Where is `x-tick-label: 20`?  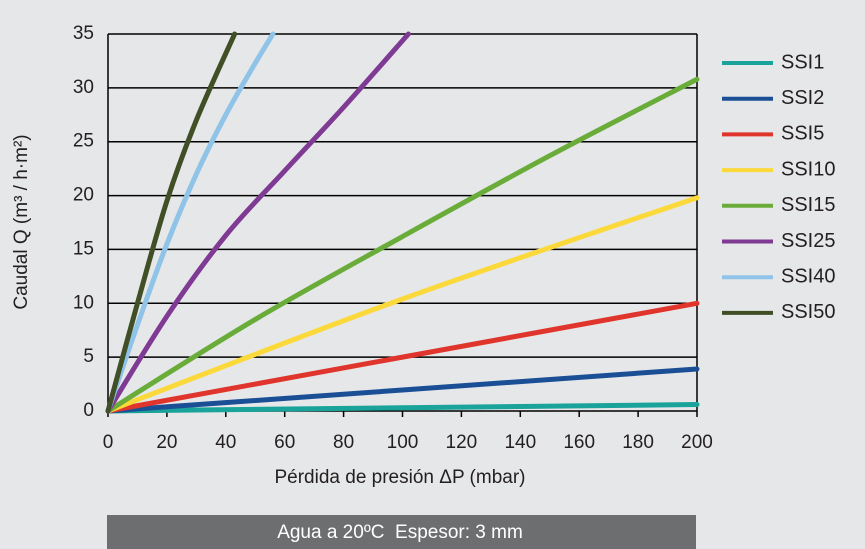 x-tick-label: 20 is located at coordinates (166, 442).